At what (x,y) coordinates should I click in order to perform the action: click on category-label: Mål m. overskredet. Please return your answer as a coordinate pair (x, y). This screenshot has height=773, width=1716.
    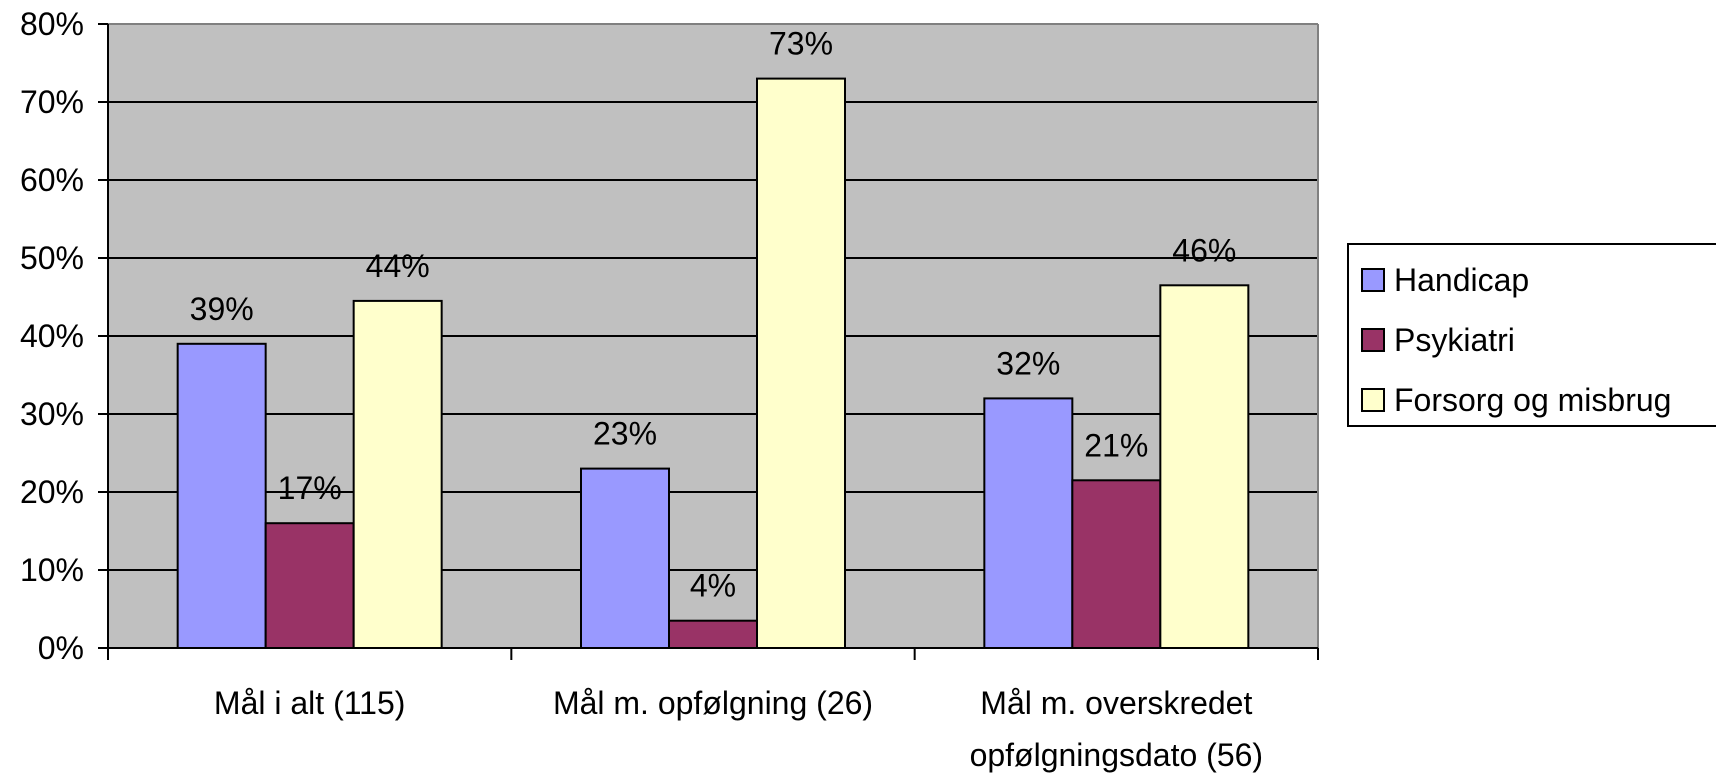
    Looking at the image, I should click on (1116, 703).